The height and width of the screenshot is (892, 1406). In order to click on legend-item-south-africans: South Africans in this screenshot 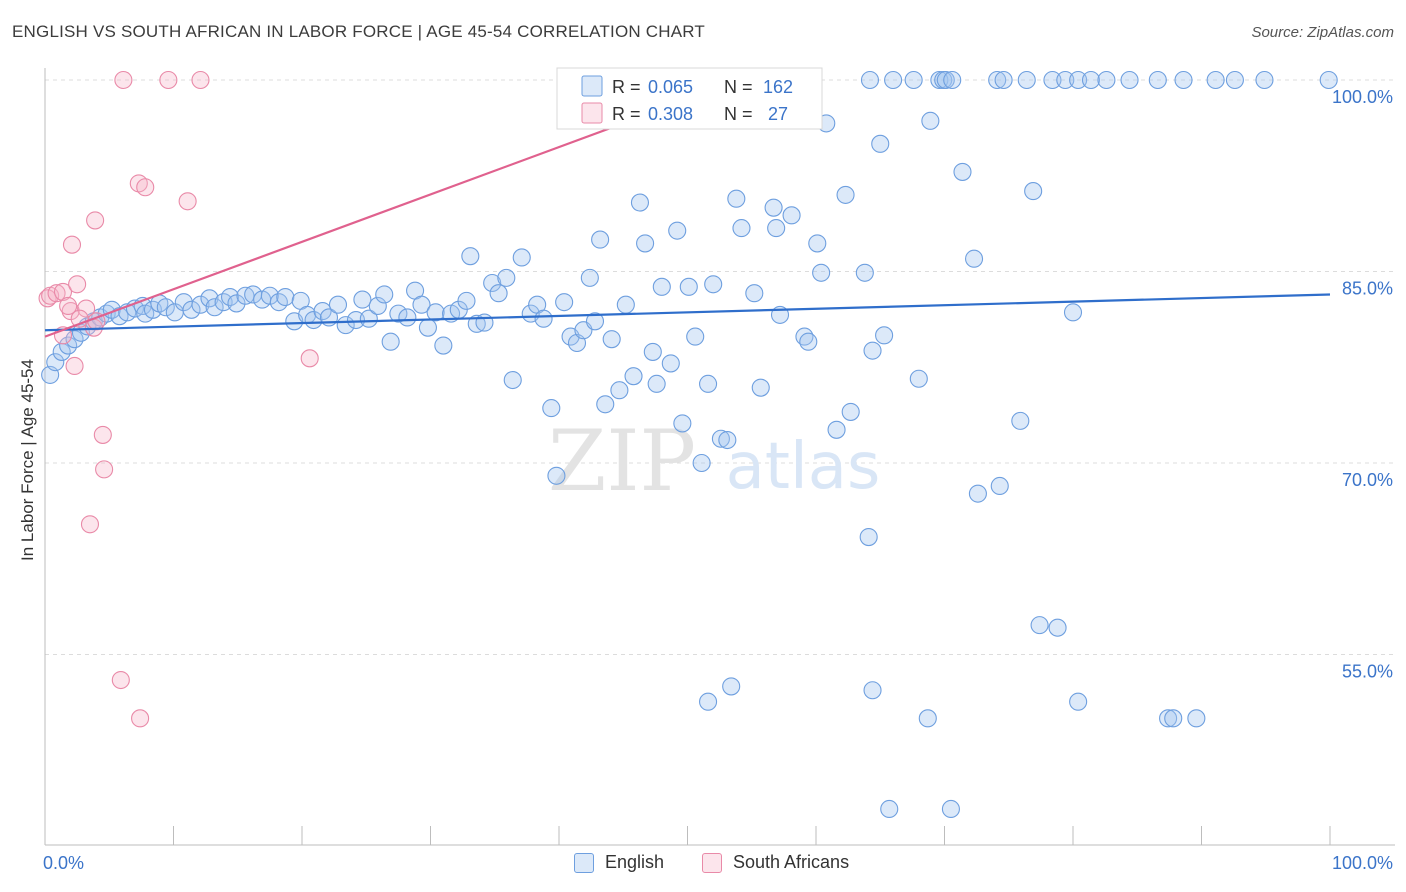, I will do `click(775, 862)`.